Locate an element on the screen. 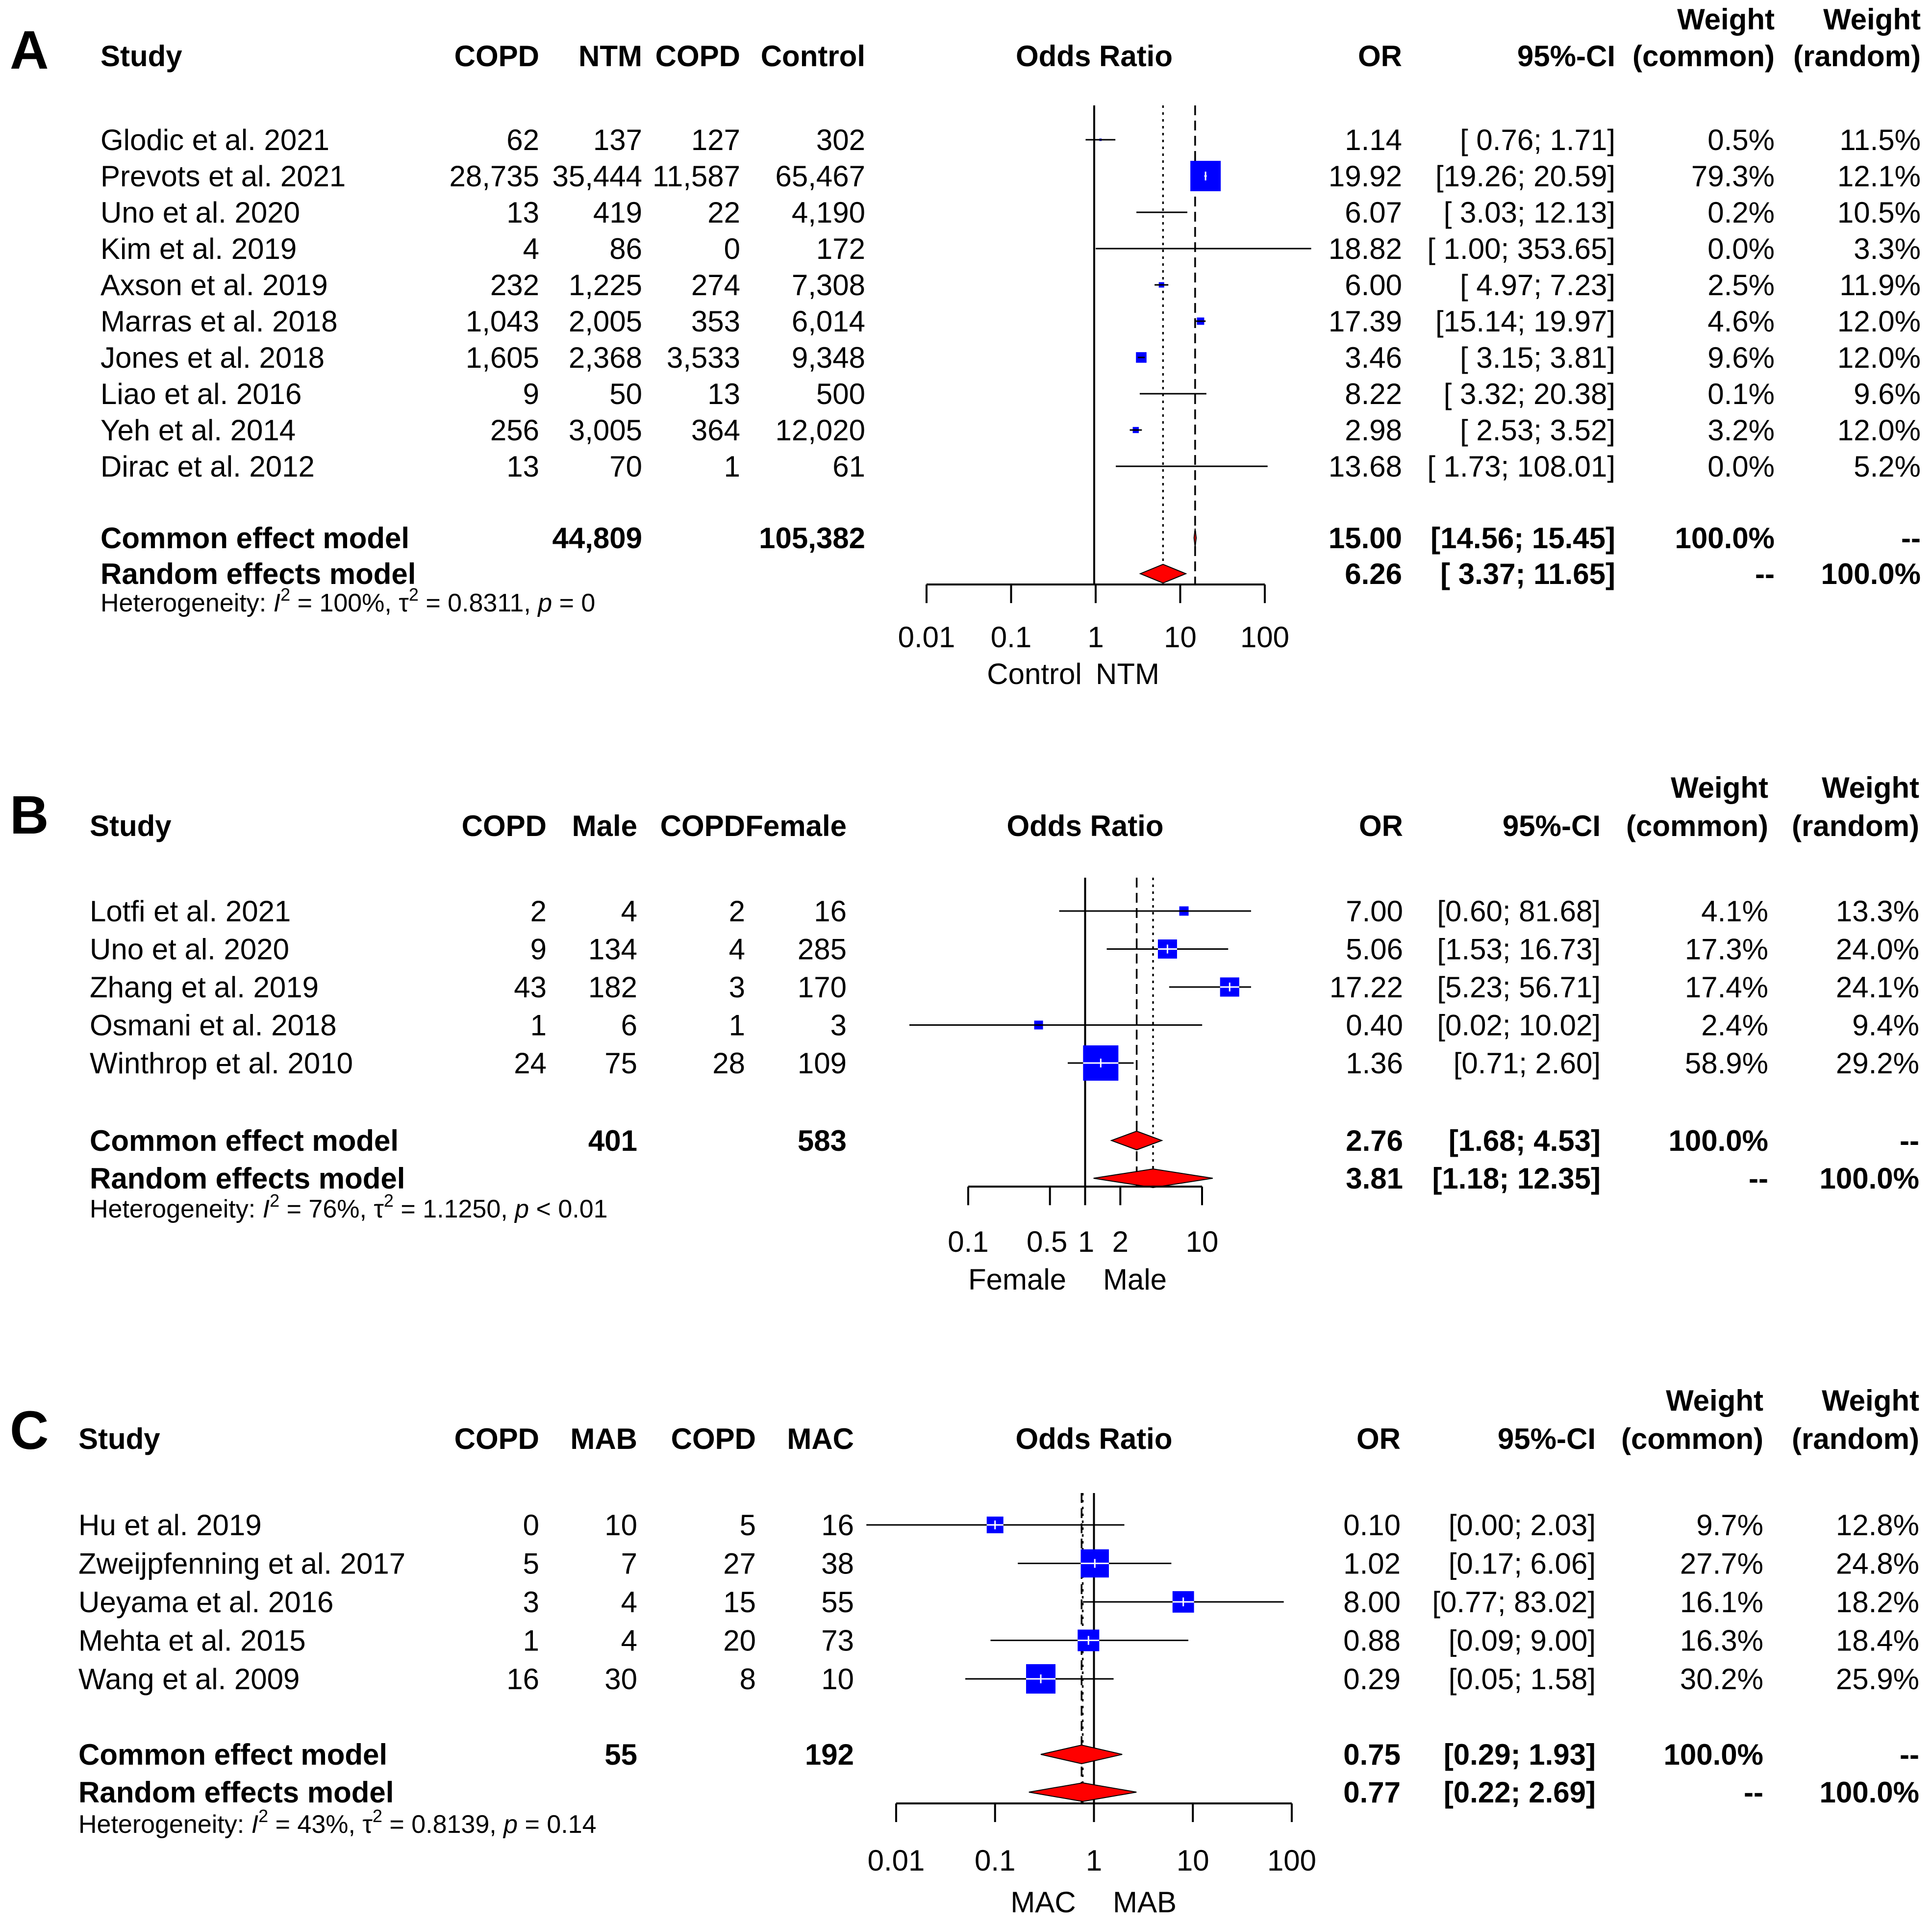 This screenshot has width=1932, height=1926. study-name: Kim et al. 2019 is located at coordinates (198, 248).